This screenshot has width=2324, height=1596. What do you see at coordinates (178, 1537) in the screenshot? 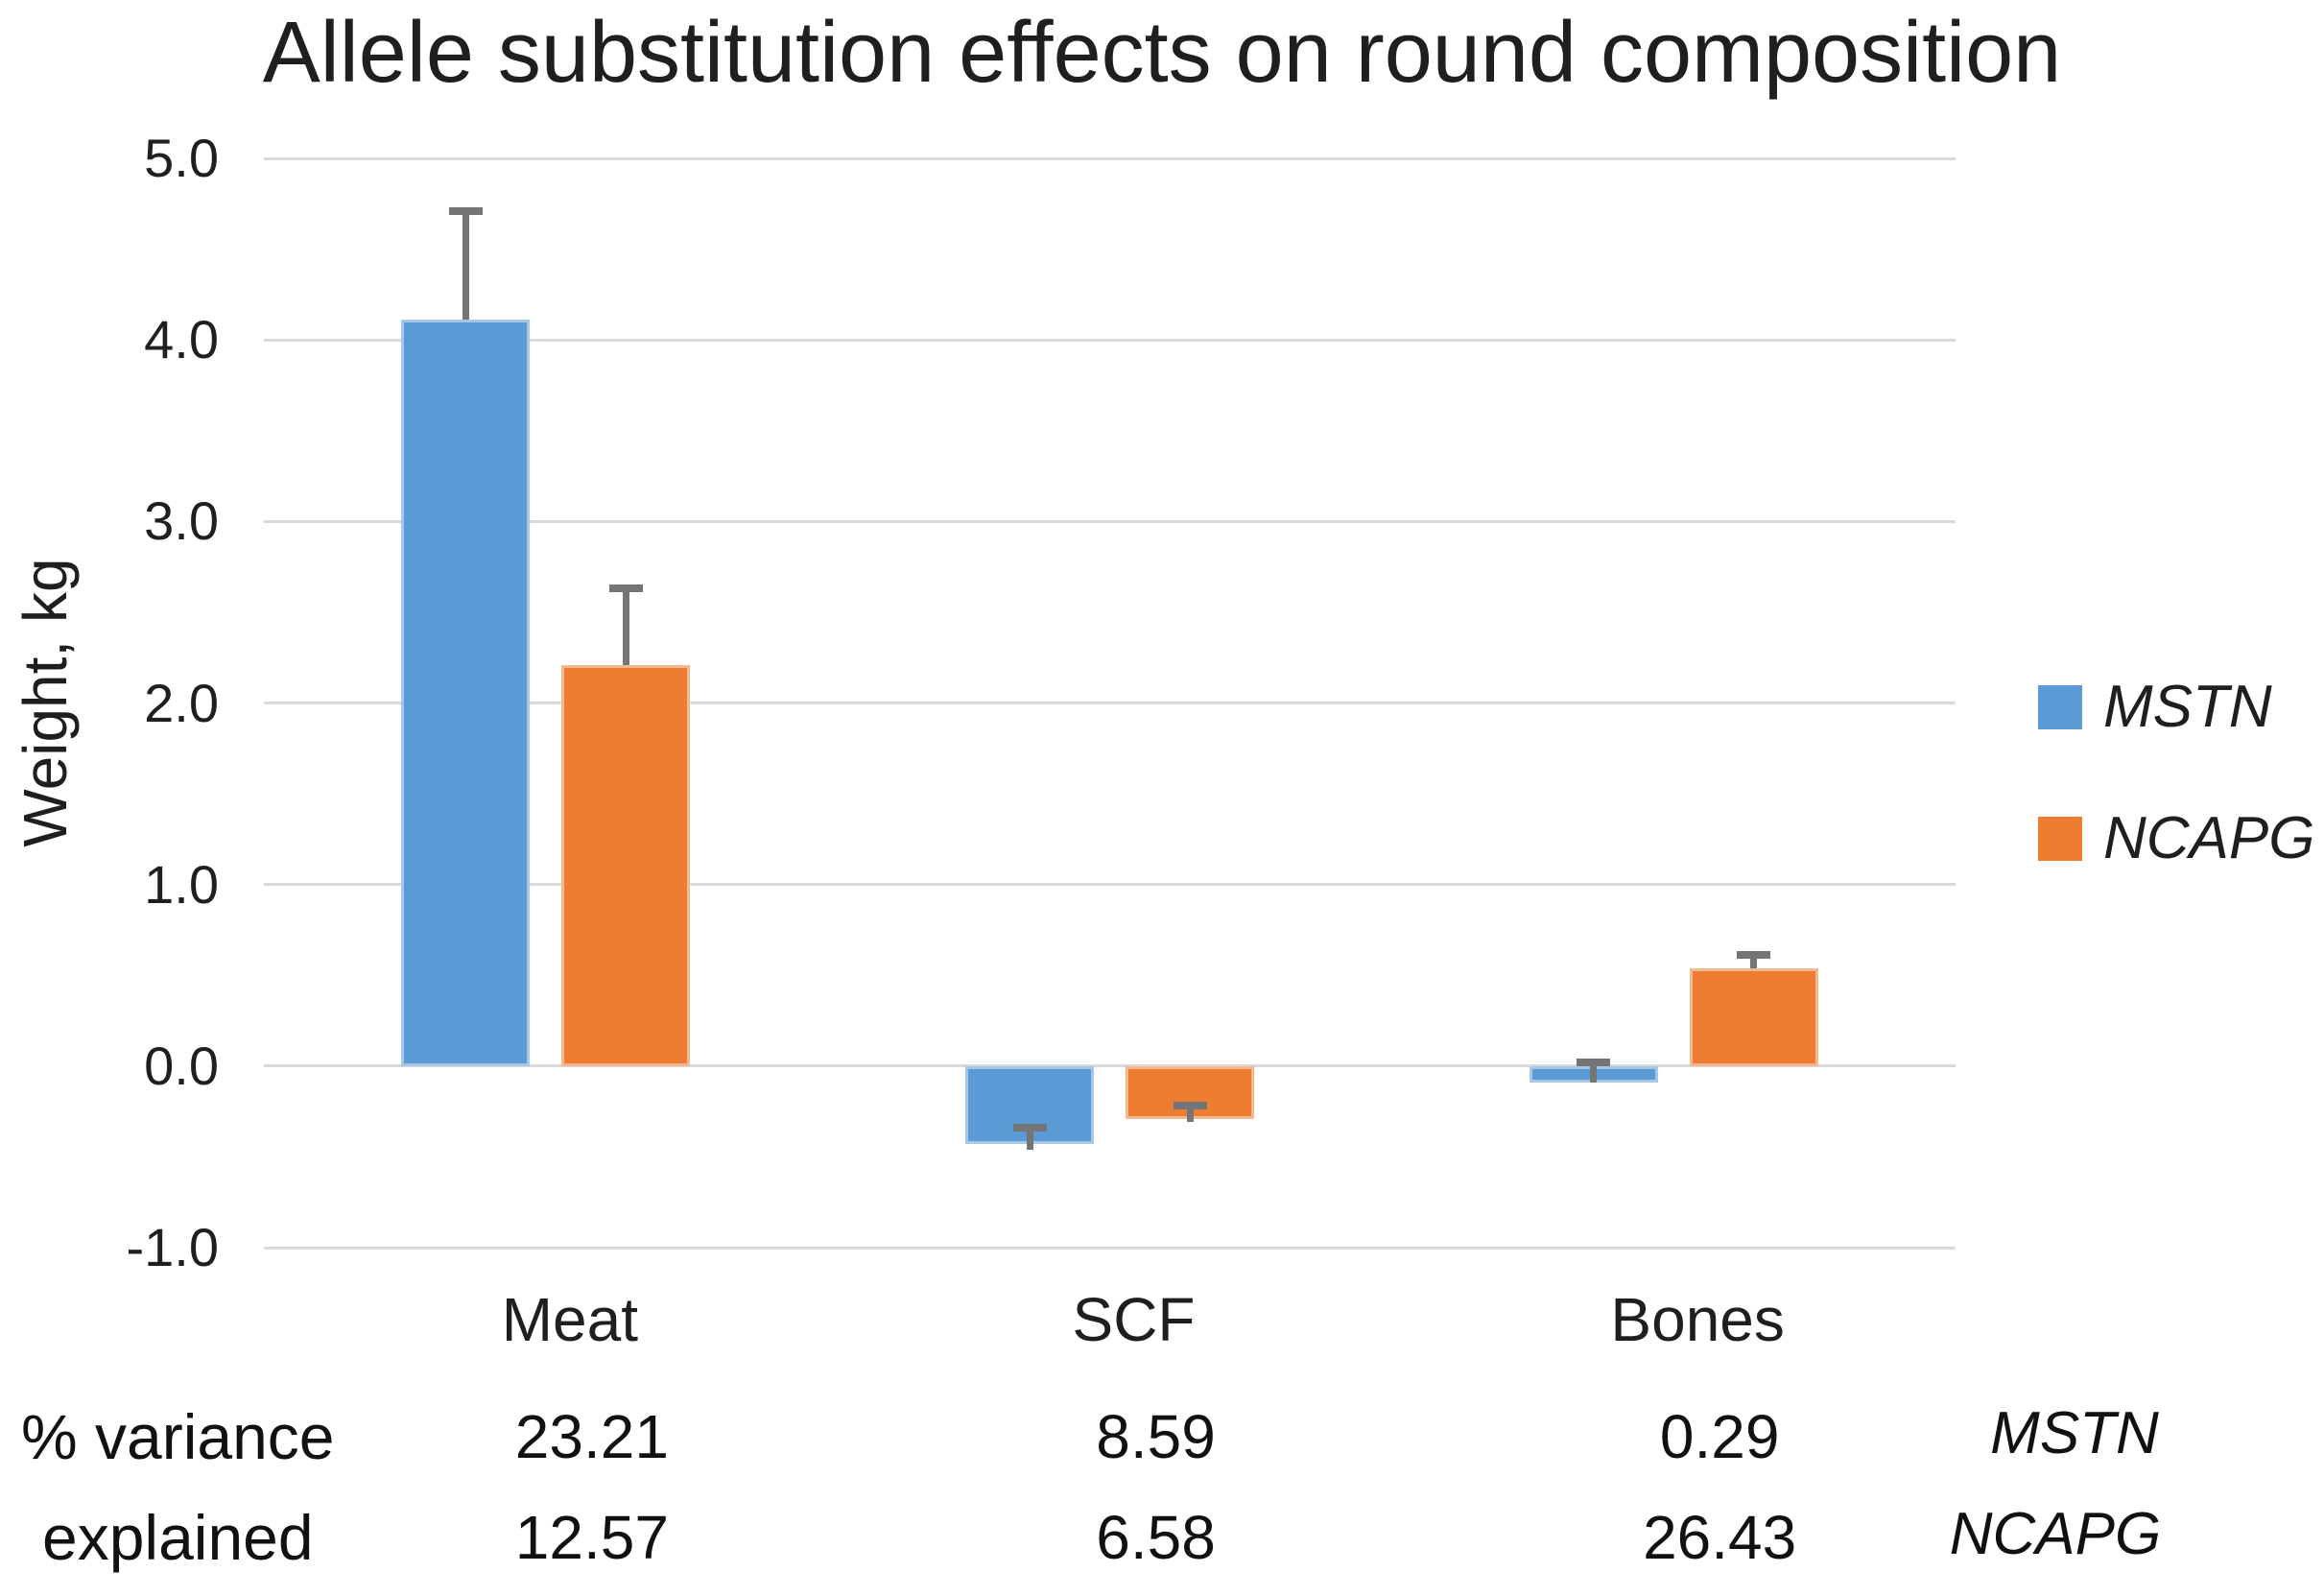
I see `variance-table-row-label-line2: explained` at bounding box center [178, 1537].